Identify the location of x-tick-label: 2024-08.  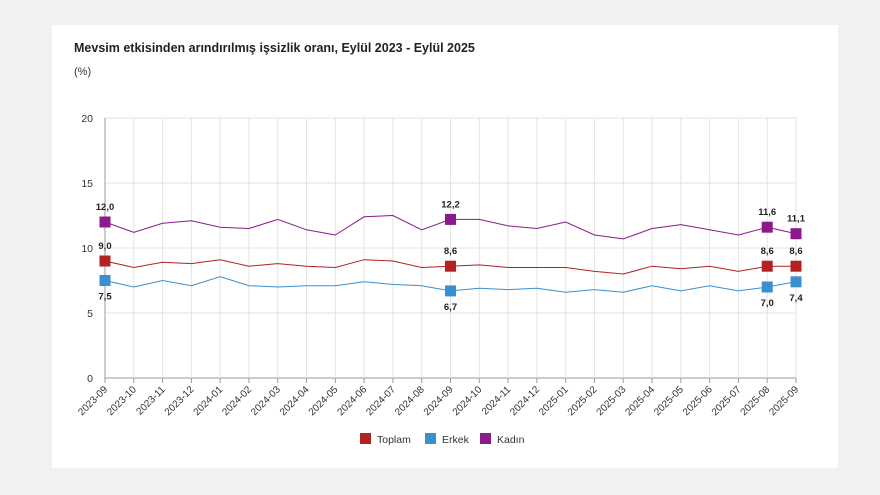
(410, 401).